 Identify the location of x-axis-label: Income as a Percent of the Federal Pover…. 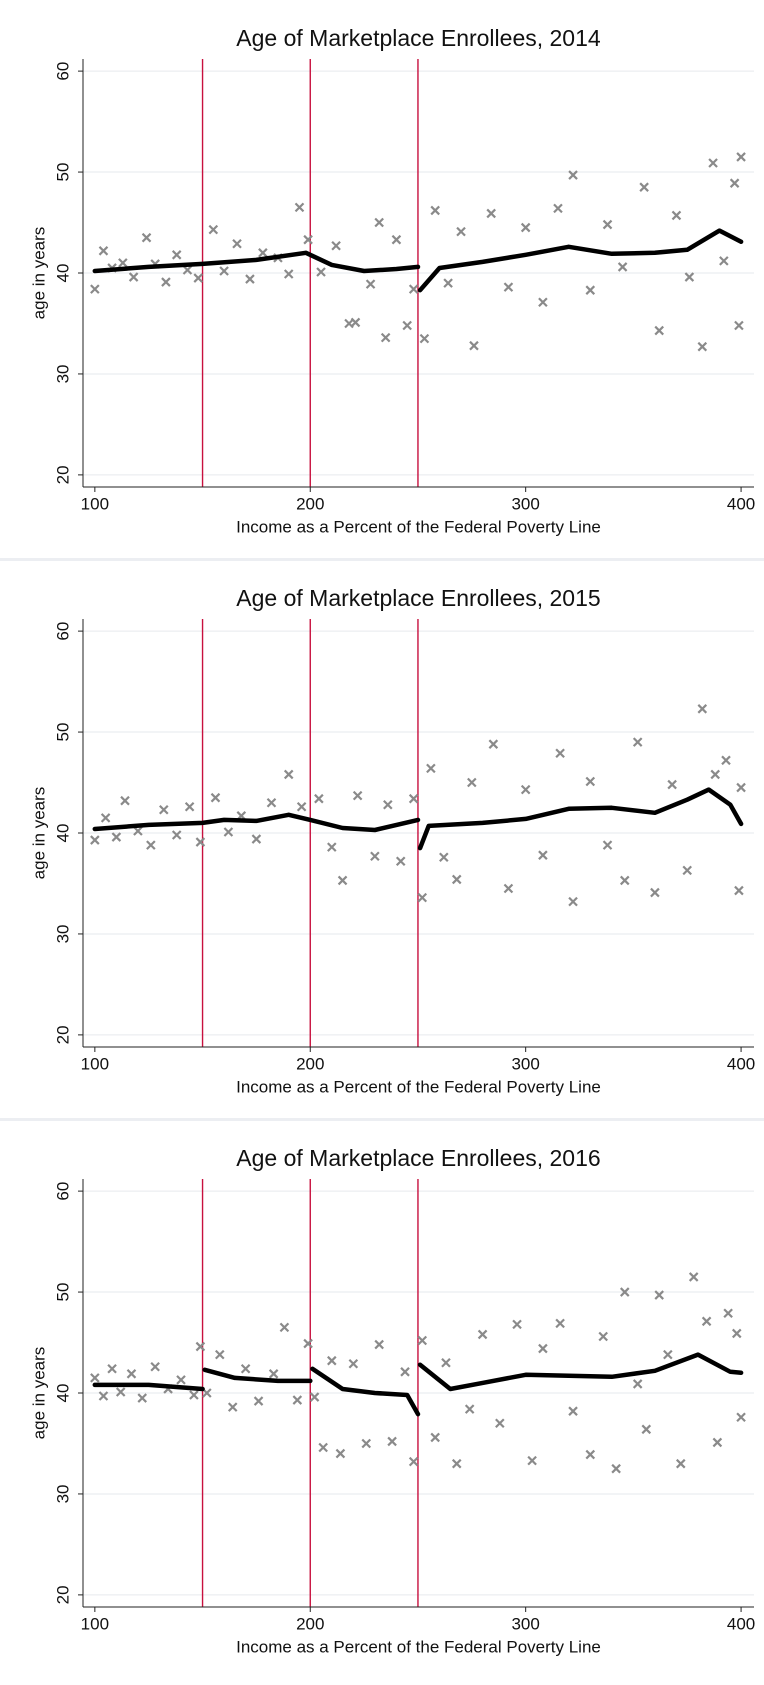
(418, 1646).